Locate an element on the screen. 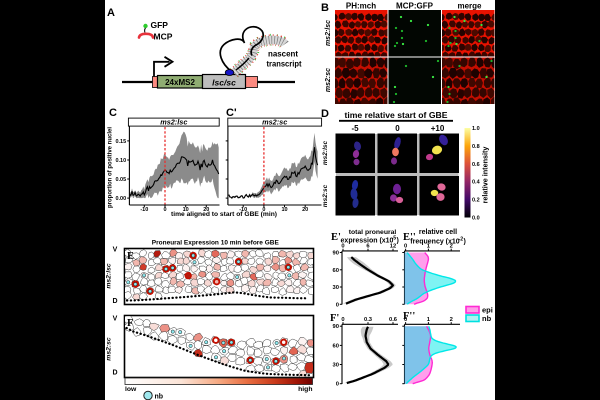  svg-text: F' is located at coordinates (334, 318).